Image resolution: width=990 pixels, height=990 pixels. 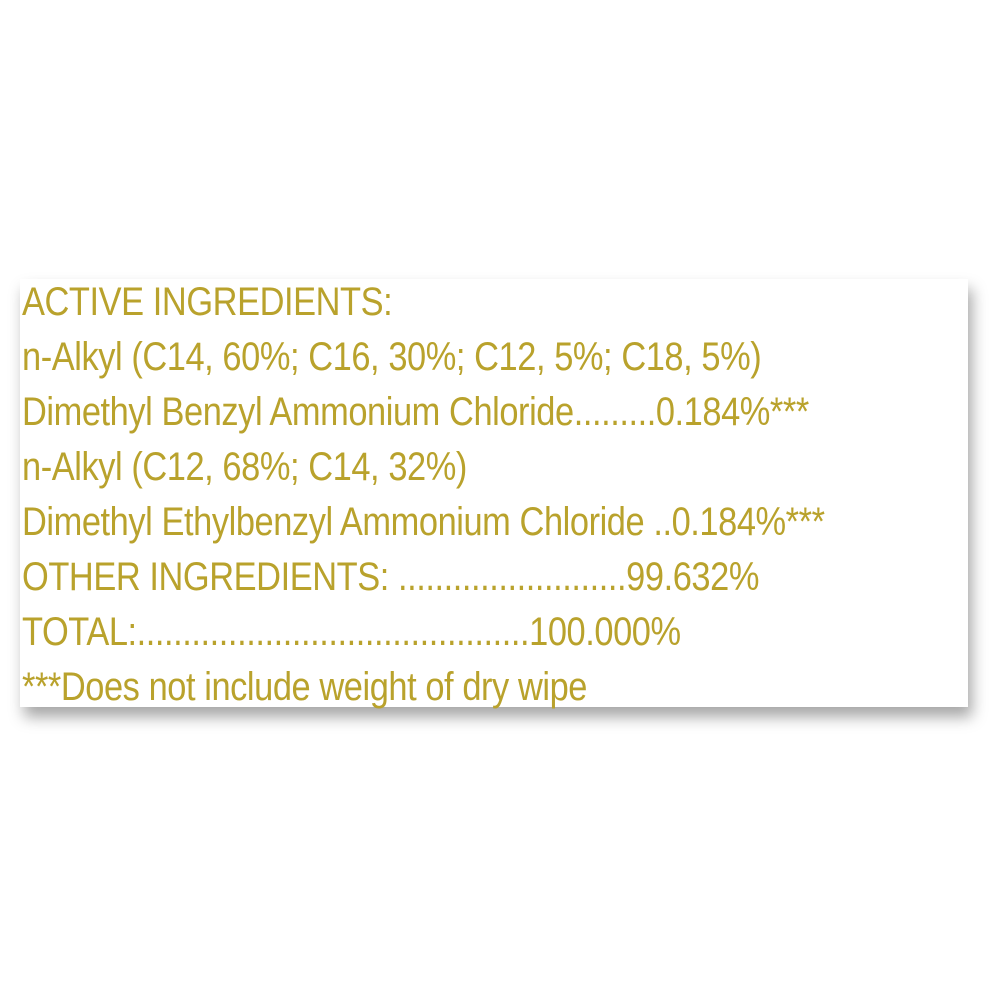 What do you see at coordinates (304, 687) in the screenshot?
I see `footnote: ***Does not include weight of dry wipe` at bounding box center [304, 687].